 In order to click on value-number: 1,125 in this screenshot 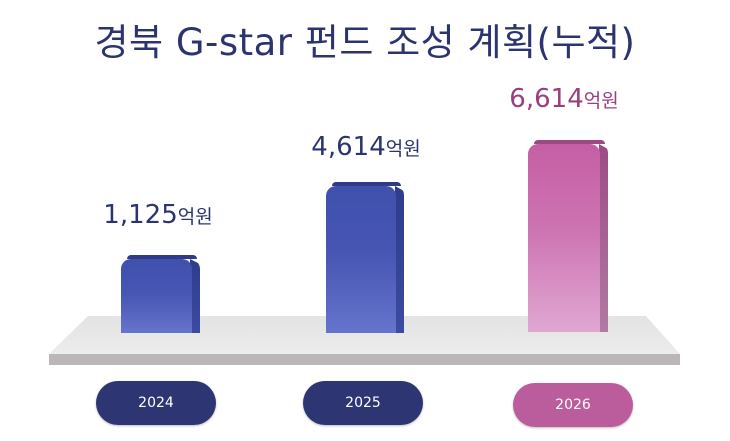, I will do `click(140, 215)`.